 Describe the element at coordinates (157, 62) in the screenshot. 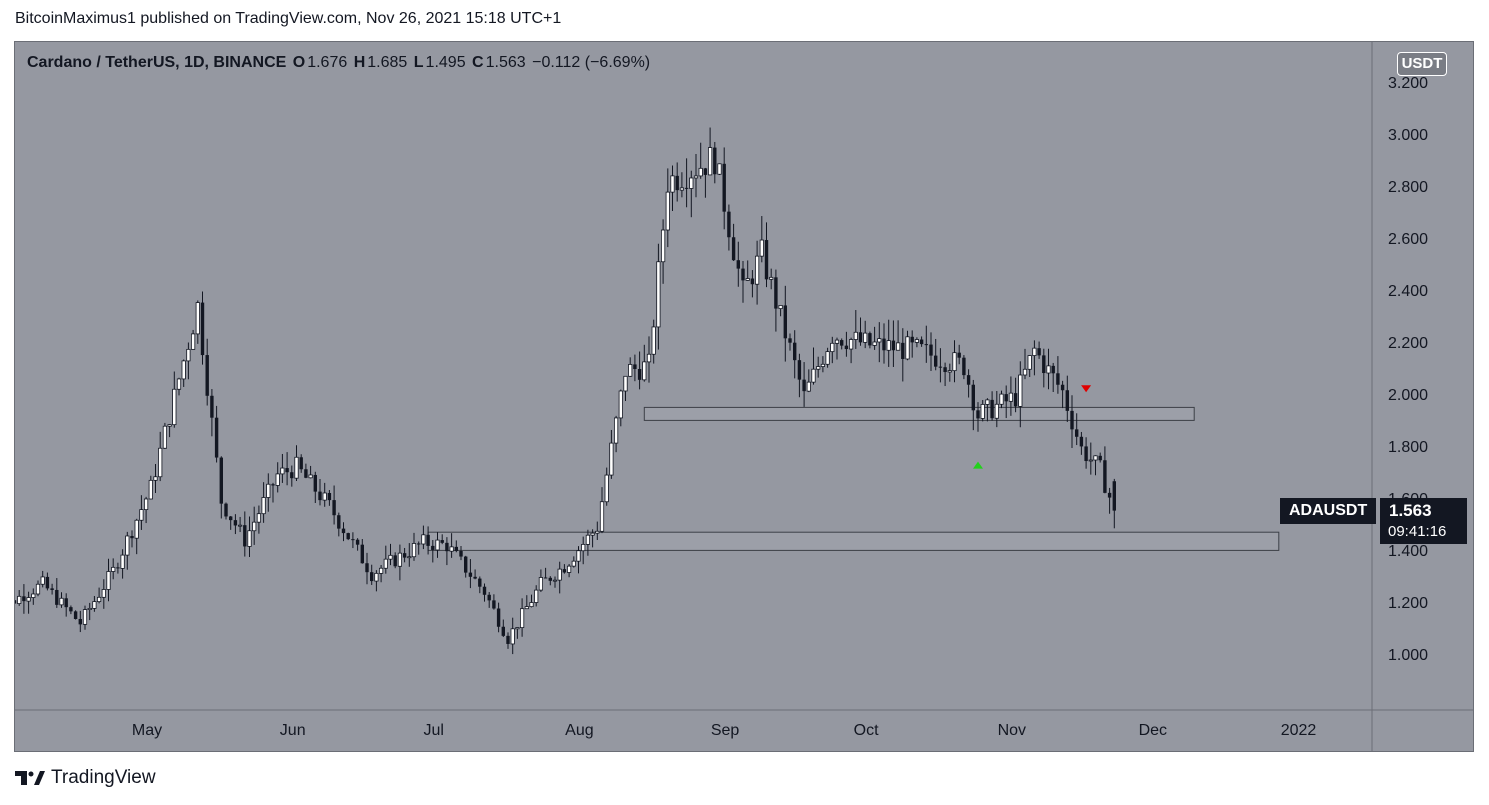

I see `legend-symbol: Cardano / TetherUS, 1D, BINANCE` at that location.